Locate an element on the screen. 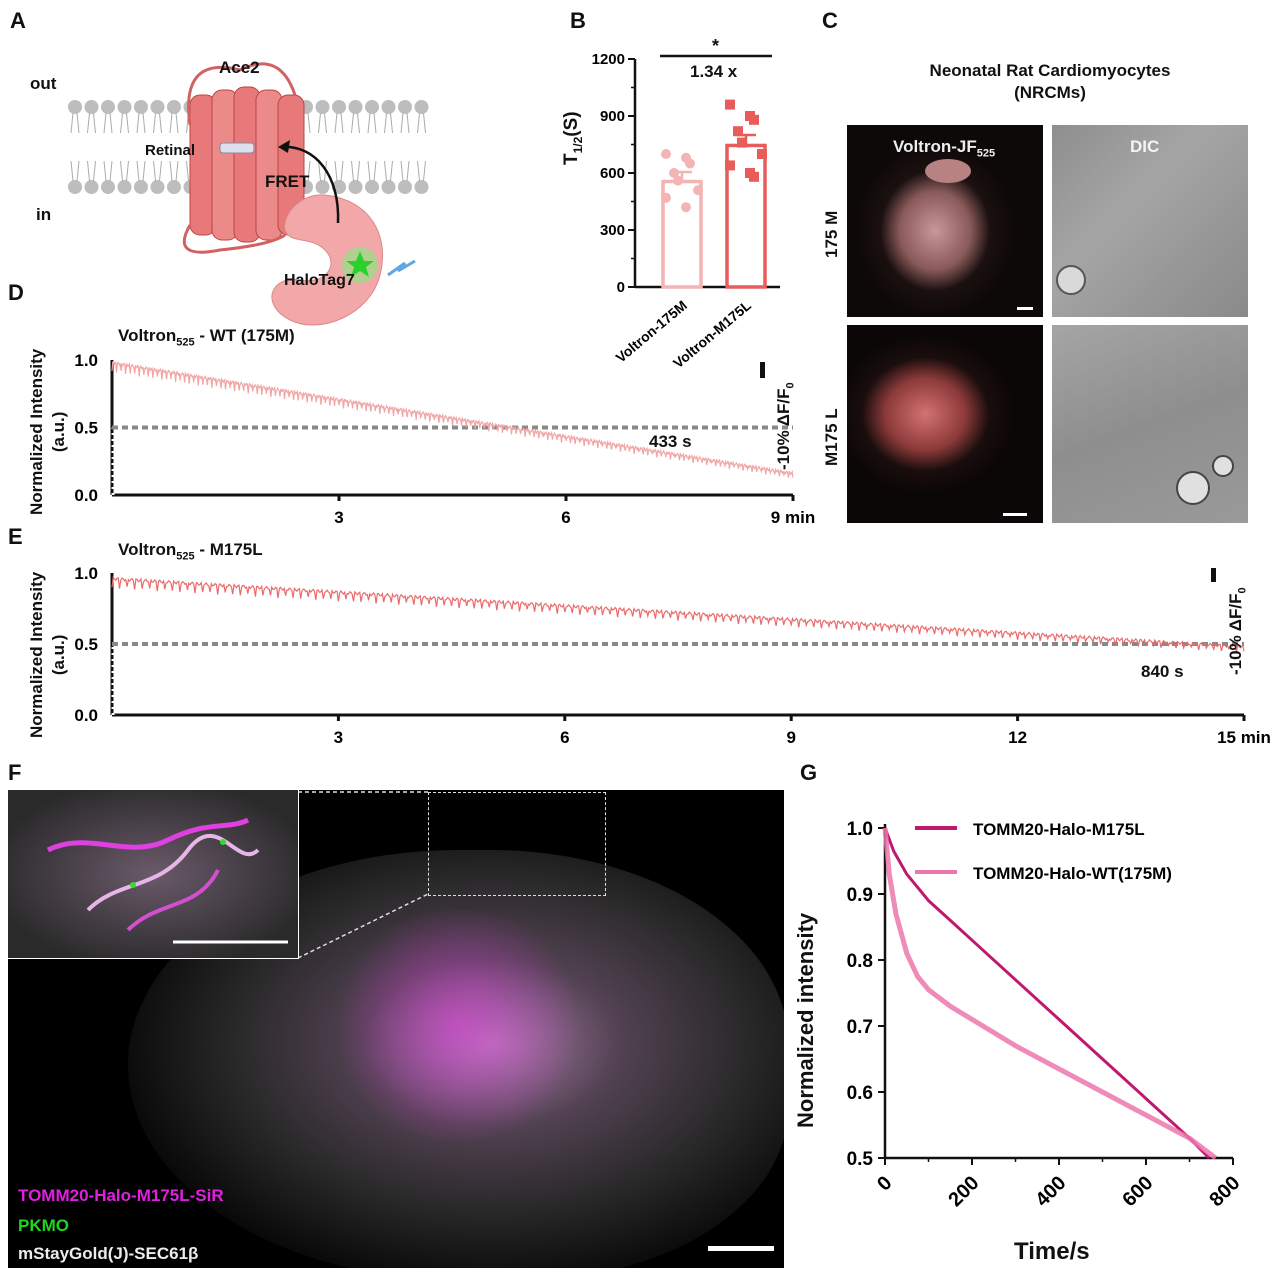 The height and width of the screenshot is (1274, 1280). dye-star-icon is located at coordinates (360, 264).